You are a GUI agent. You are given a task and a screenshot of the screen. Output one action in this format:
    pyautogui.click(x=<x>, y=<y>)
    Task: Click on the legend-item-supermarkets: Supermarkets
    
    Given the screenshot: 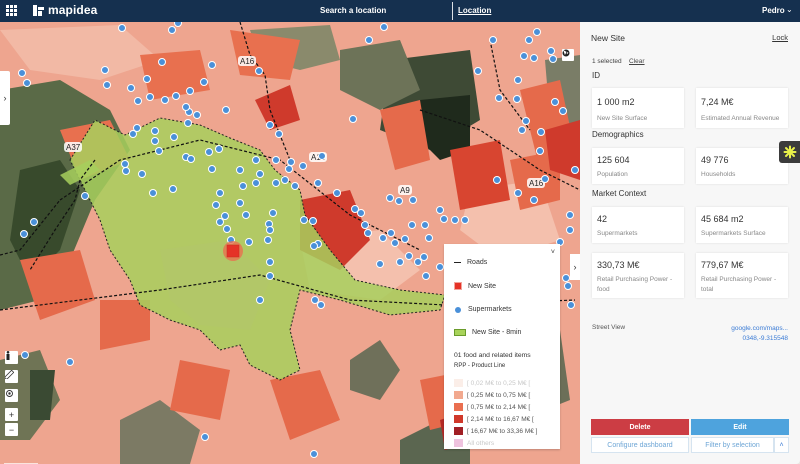 What is the action you would take?
    pyautogui.click(x=483, y=309)
    